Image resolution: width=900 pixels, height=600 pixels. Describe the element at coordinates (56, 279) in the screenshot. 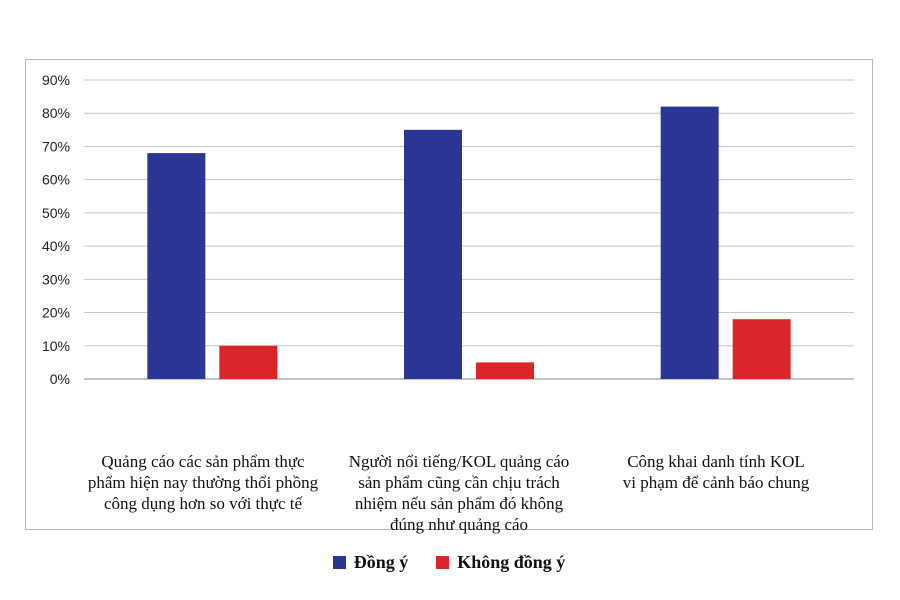

I see `y-tick-label: 30%` at that location.